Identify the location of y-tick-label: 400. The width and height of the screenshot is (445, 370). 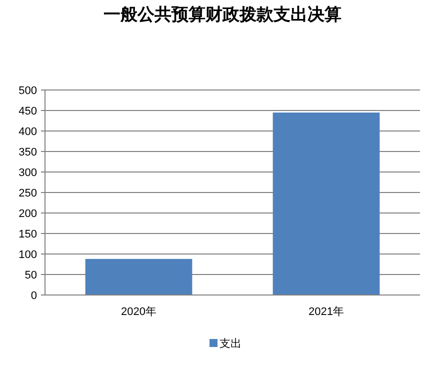
(27, 132).